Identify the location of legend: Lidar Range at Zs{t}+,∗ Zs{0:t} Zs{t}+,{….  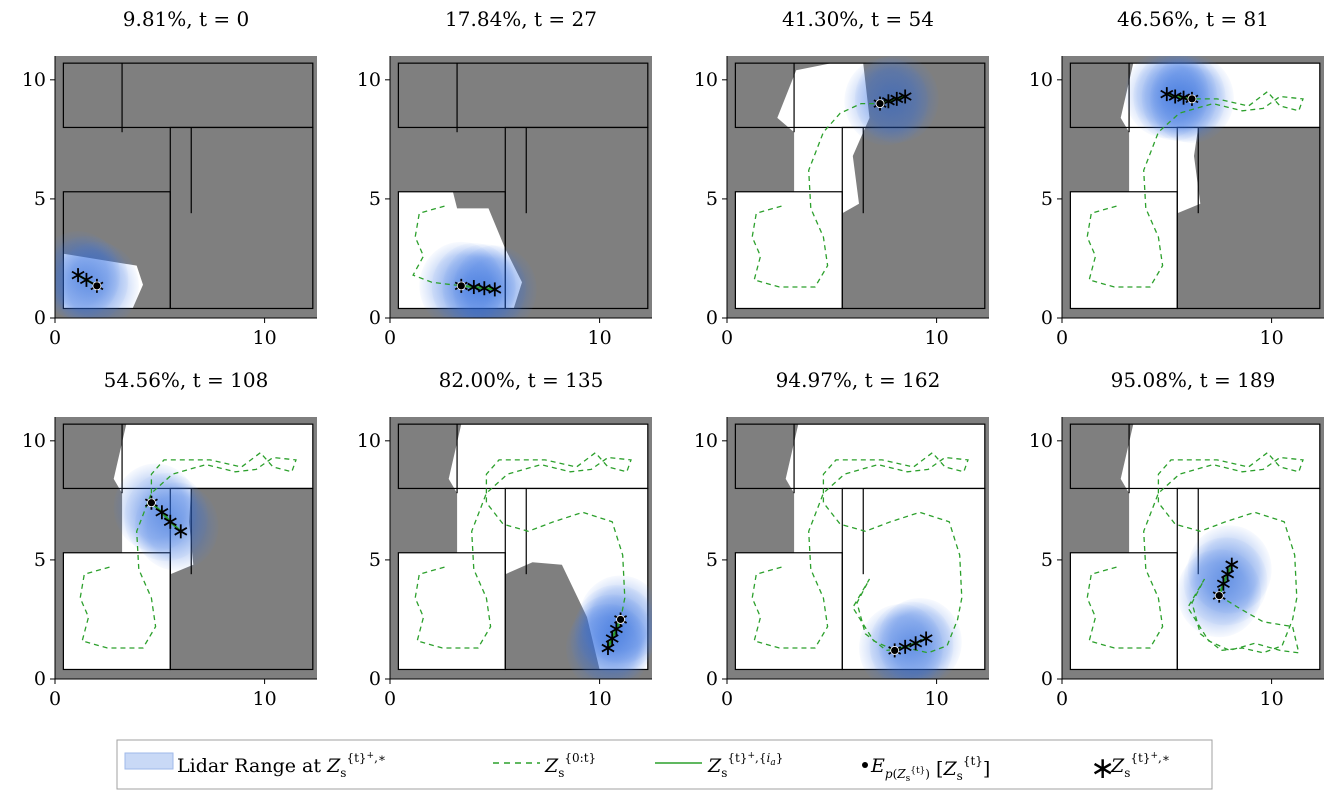
(664, 764).